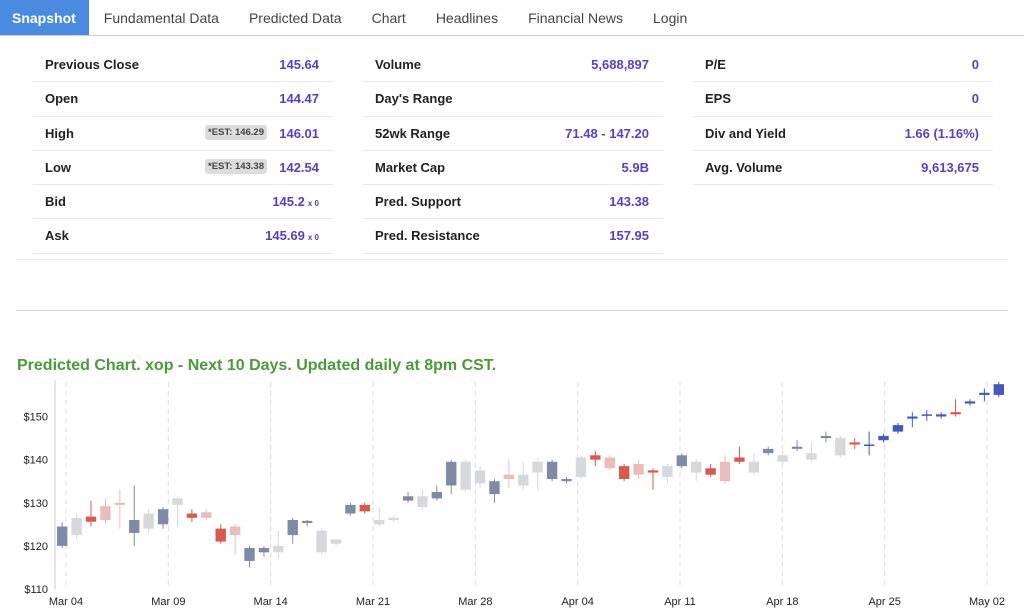  Describe the element at coordinates (36, 590) in the screenshot. I see `y-tick-label: $110` at that location.